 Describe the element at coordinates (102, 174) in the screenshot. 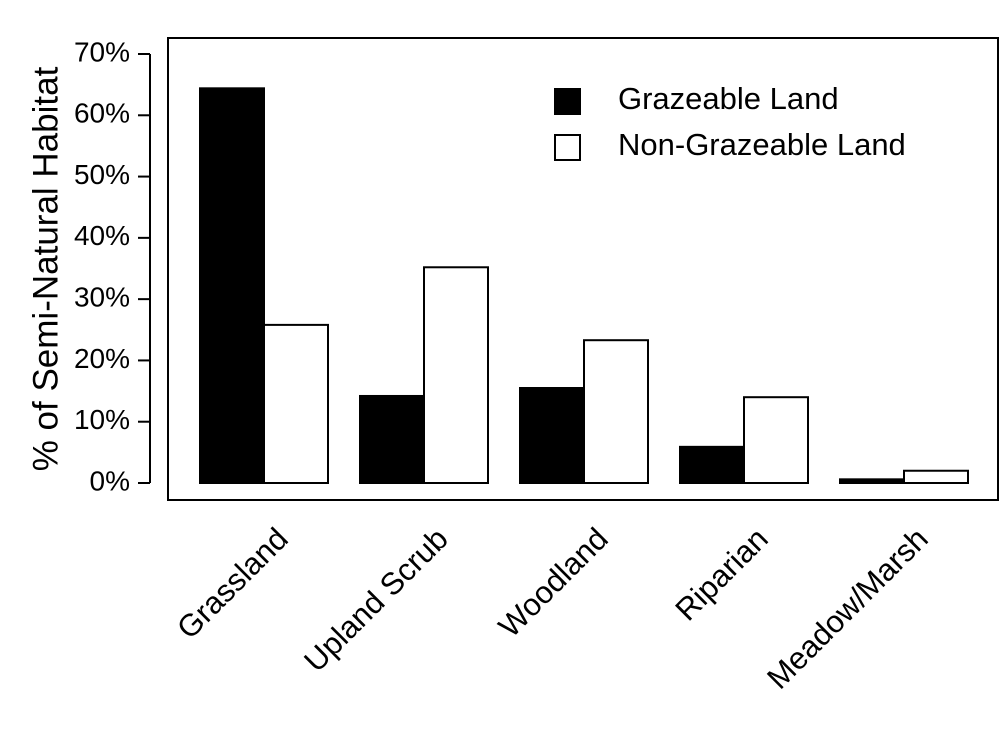

I see `y-tick-label: 50%` at that location.